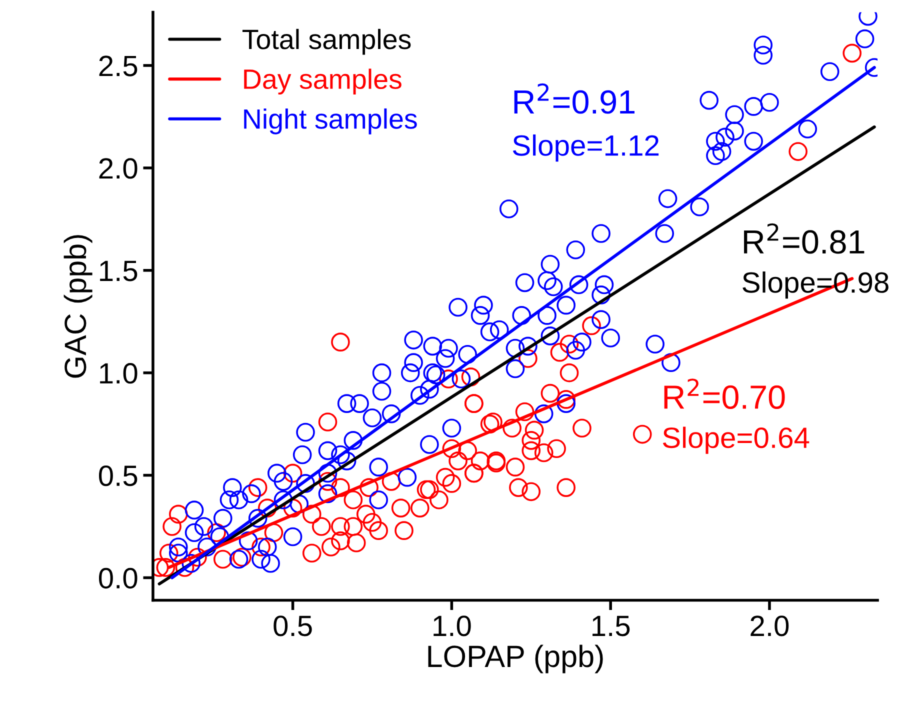  What do you see at coordinates (804, 238) in the screenshot?
I see `annotation: R$^{2}$=0.81` at bounding box center [804, 238].